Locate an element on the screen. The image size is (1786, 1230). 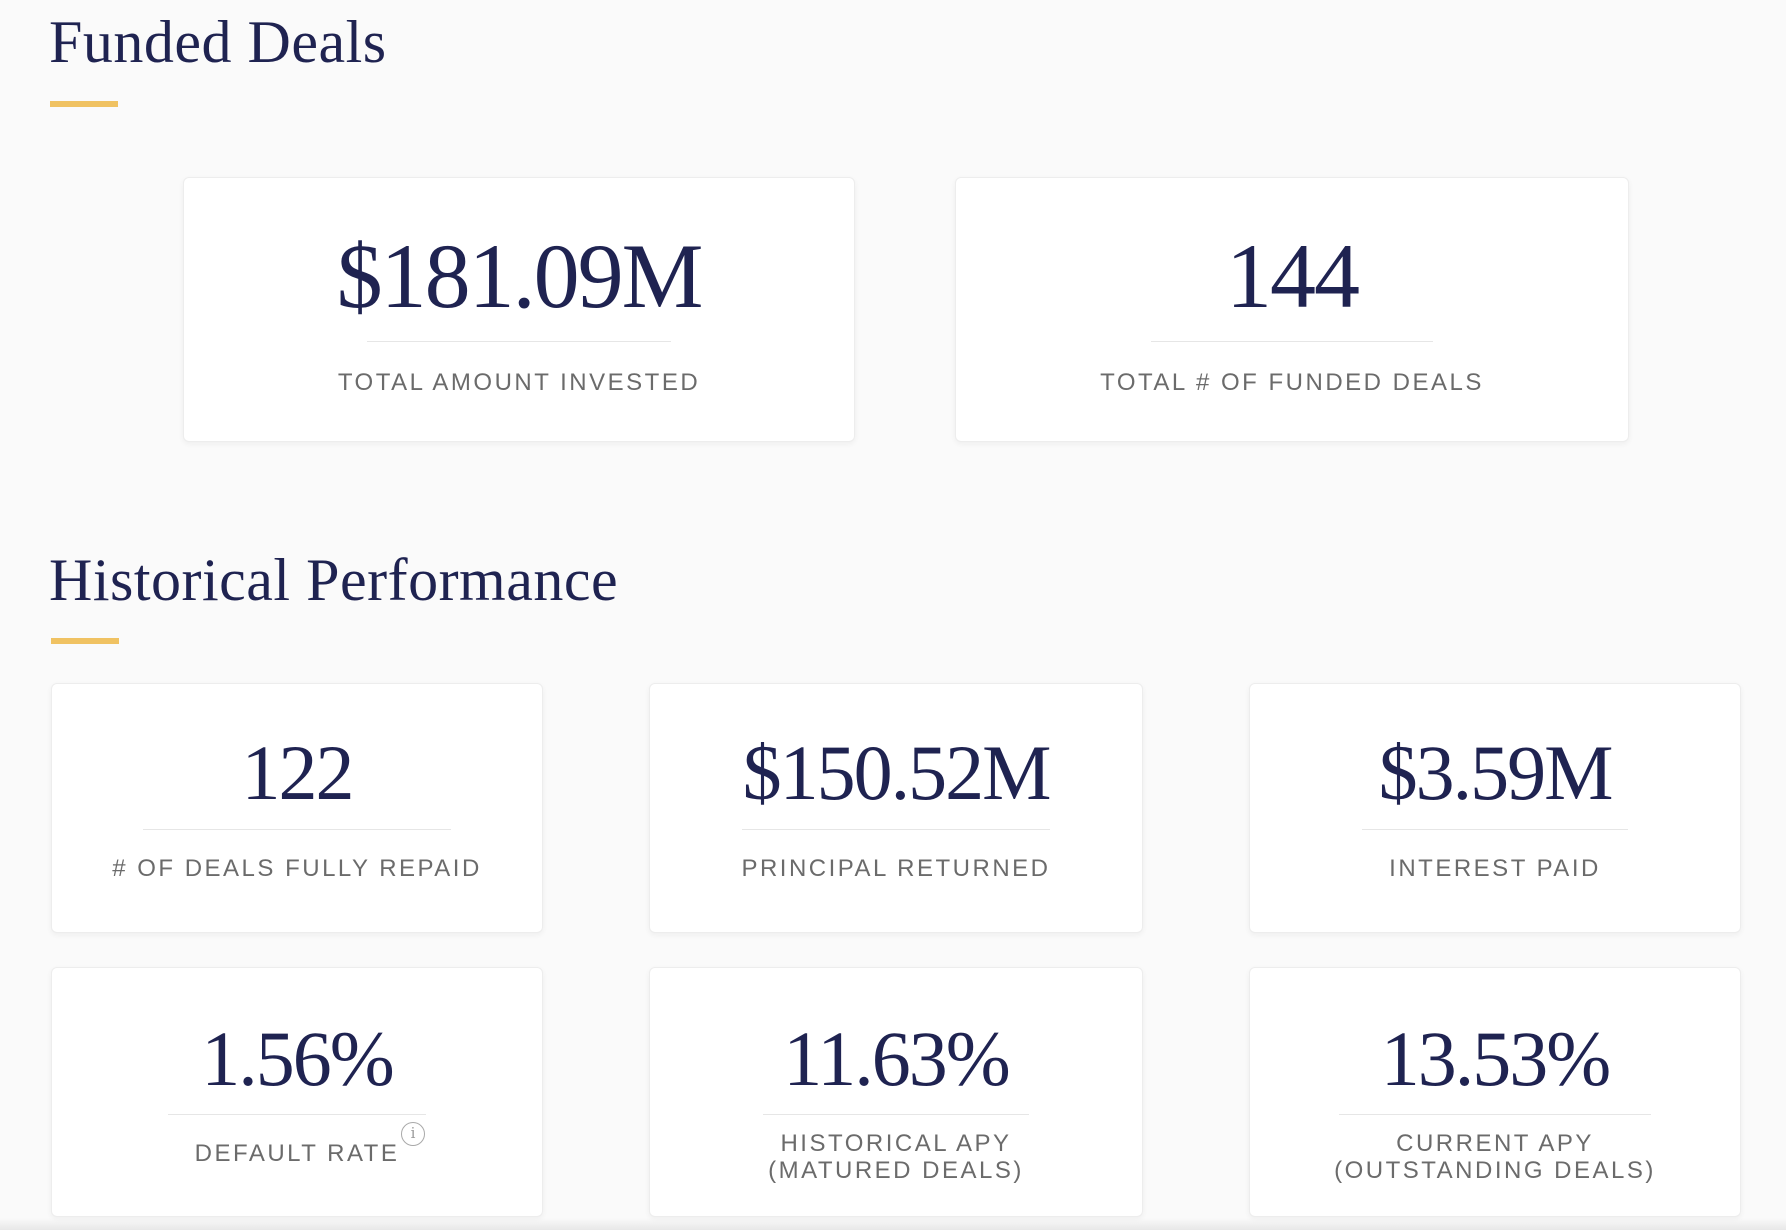
stat-value: 144 is located at coordinates (1293, 276).